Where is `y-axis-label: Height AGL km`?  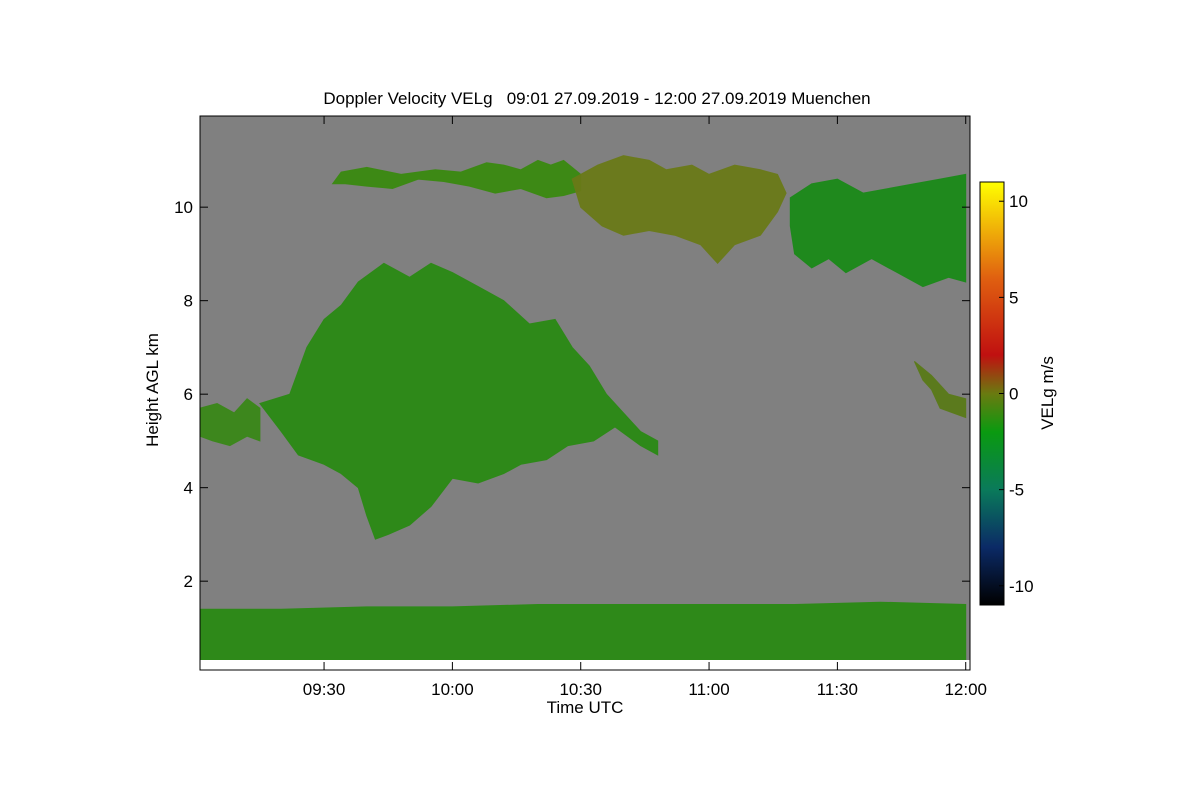 y-axis-label: Height AGL km is located at coordinates (152, 390).